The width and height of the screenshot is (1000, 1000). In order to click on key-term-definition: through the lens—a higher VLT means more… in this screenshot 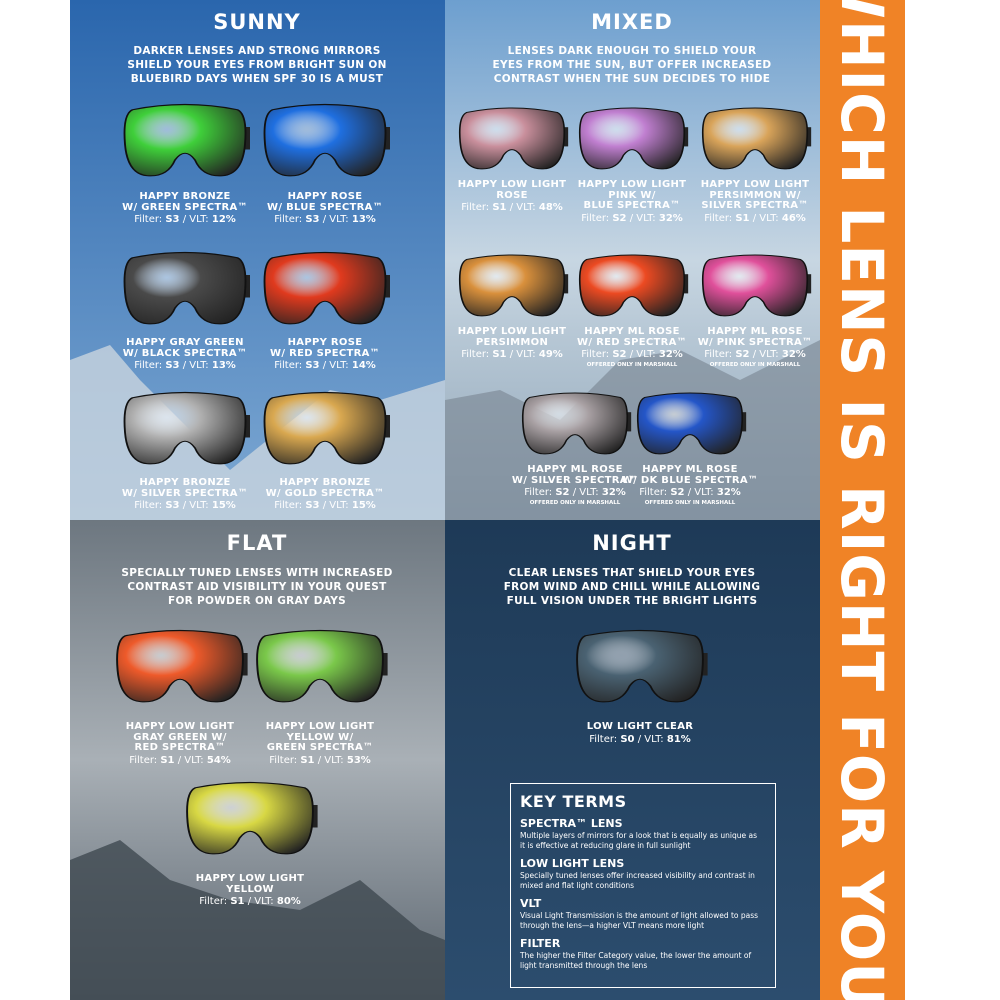, I will do `click(612, 925)`.